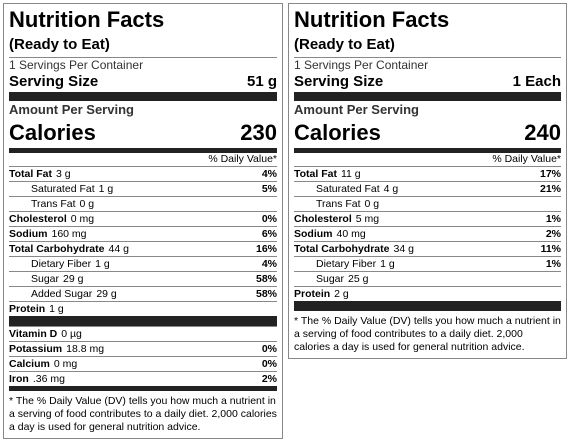  I want to click on nutrient-row: Total Carbohydrate 44 g 16%, so click(143, 248).